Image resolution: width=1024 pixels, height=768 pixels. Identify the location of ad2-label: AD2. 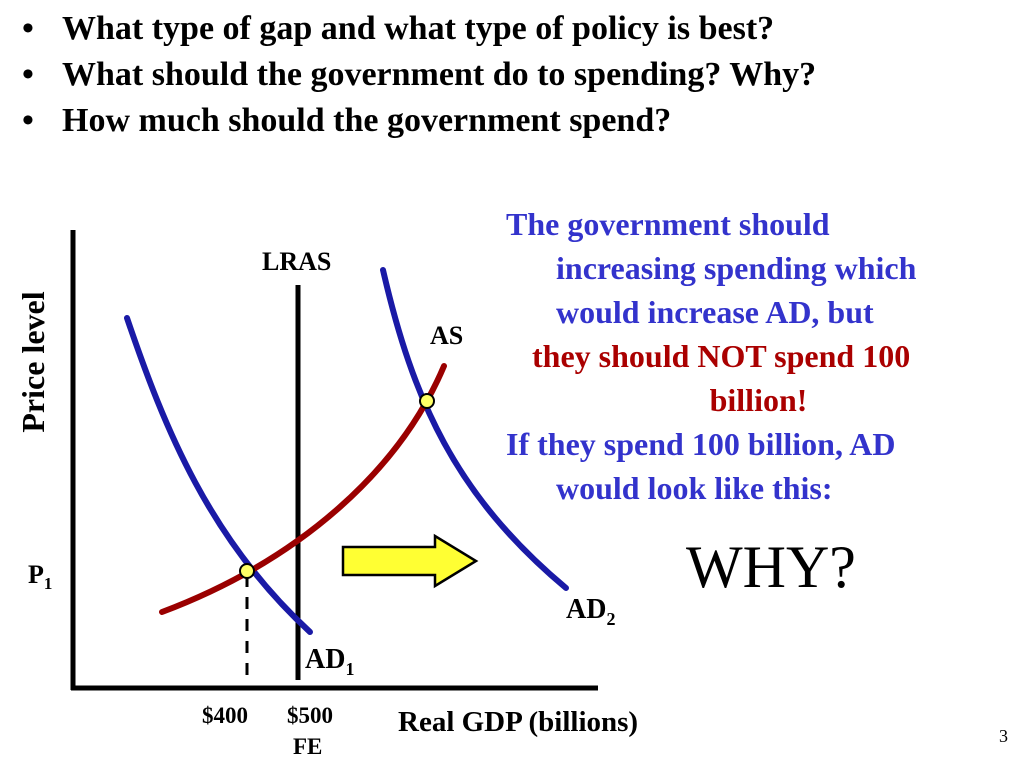
(590, 611).